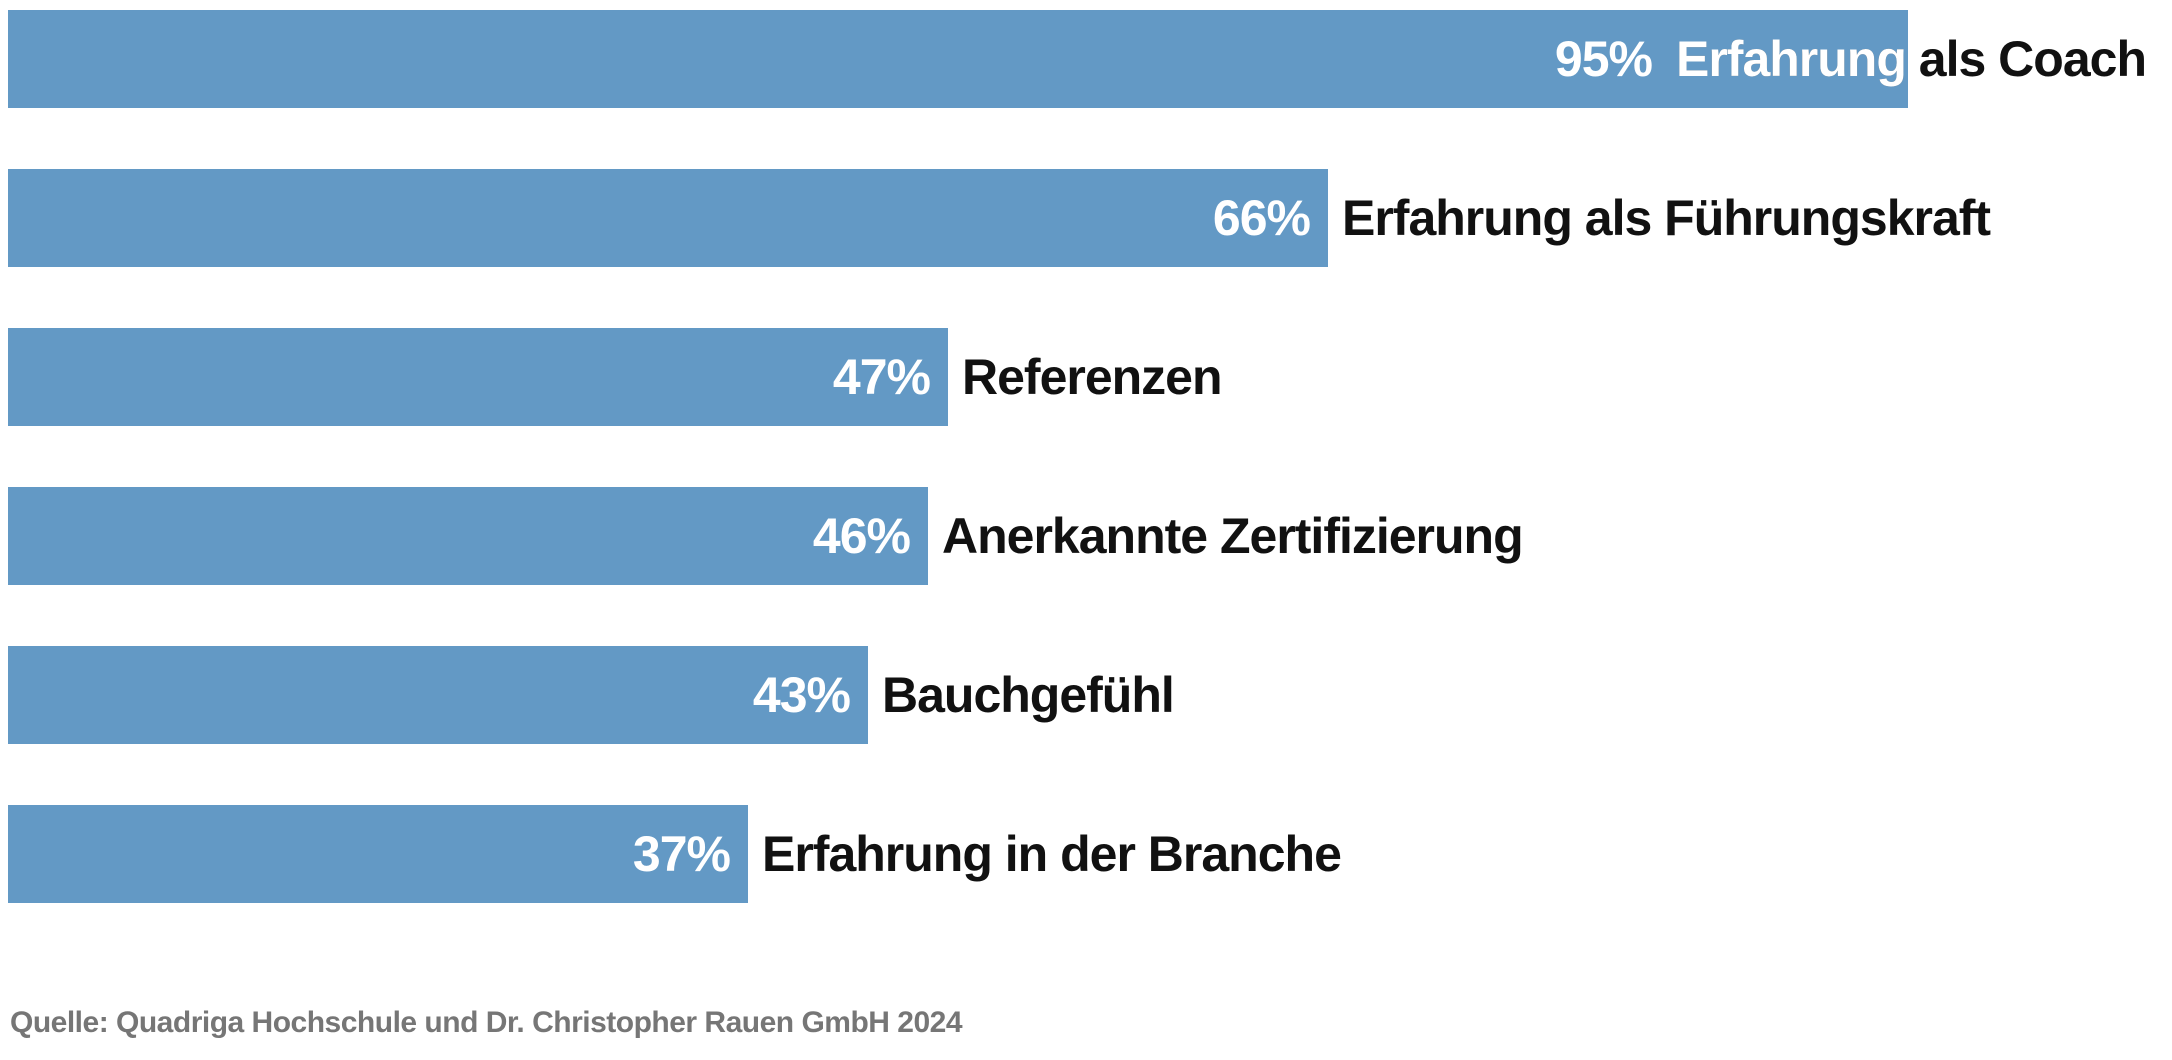 The image size is (2172, 1060). Describe the element at coordinates (1052, 854) in the screenshot. I see `bar-label: Erfahrung in der Branche` at that location.